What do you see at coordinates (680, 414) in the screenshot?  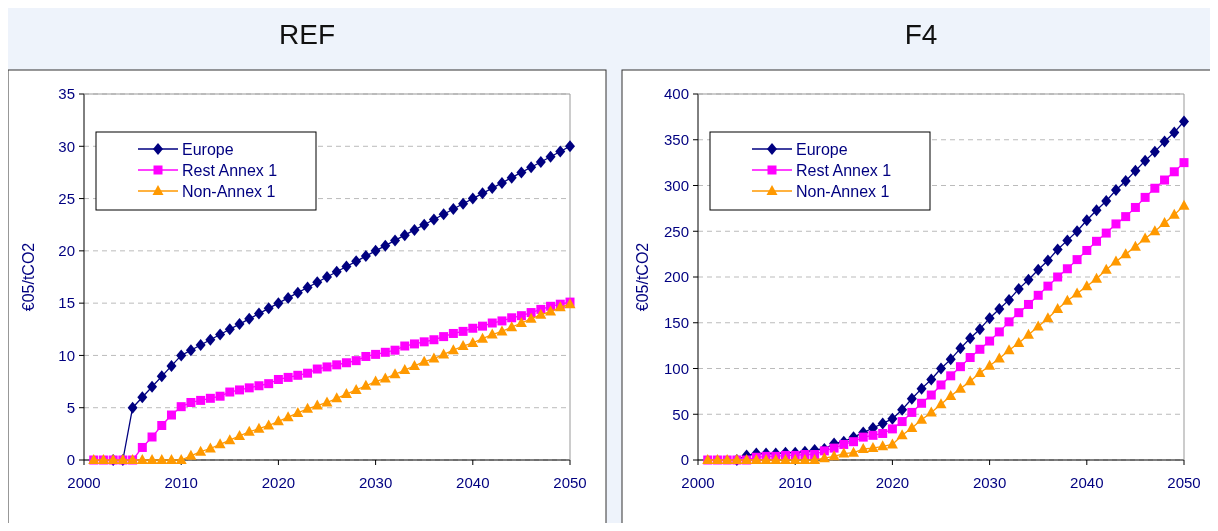 I see `y-tick-label: 50` at bounding box center [680, 414].